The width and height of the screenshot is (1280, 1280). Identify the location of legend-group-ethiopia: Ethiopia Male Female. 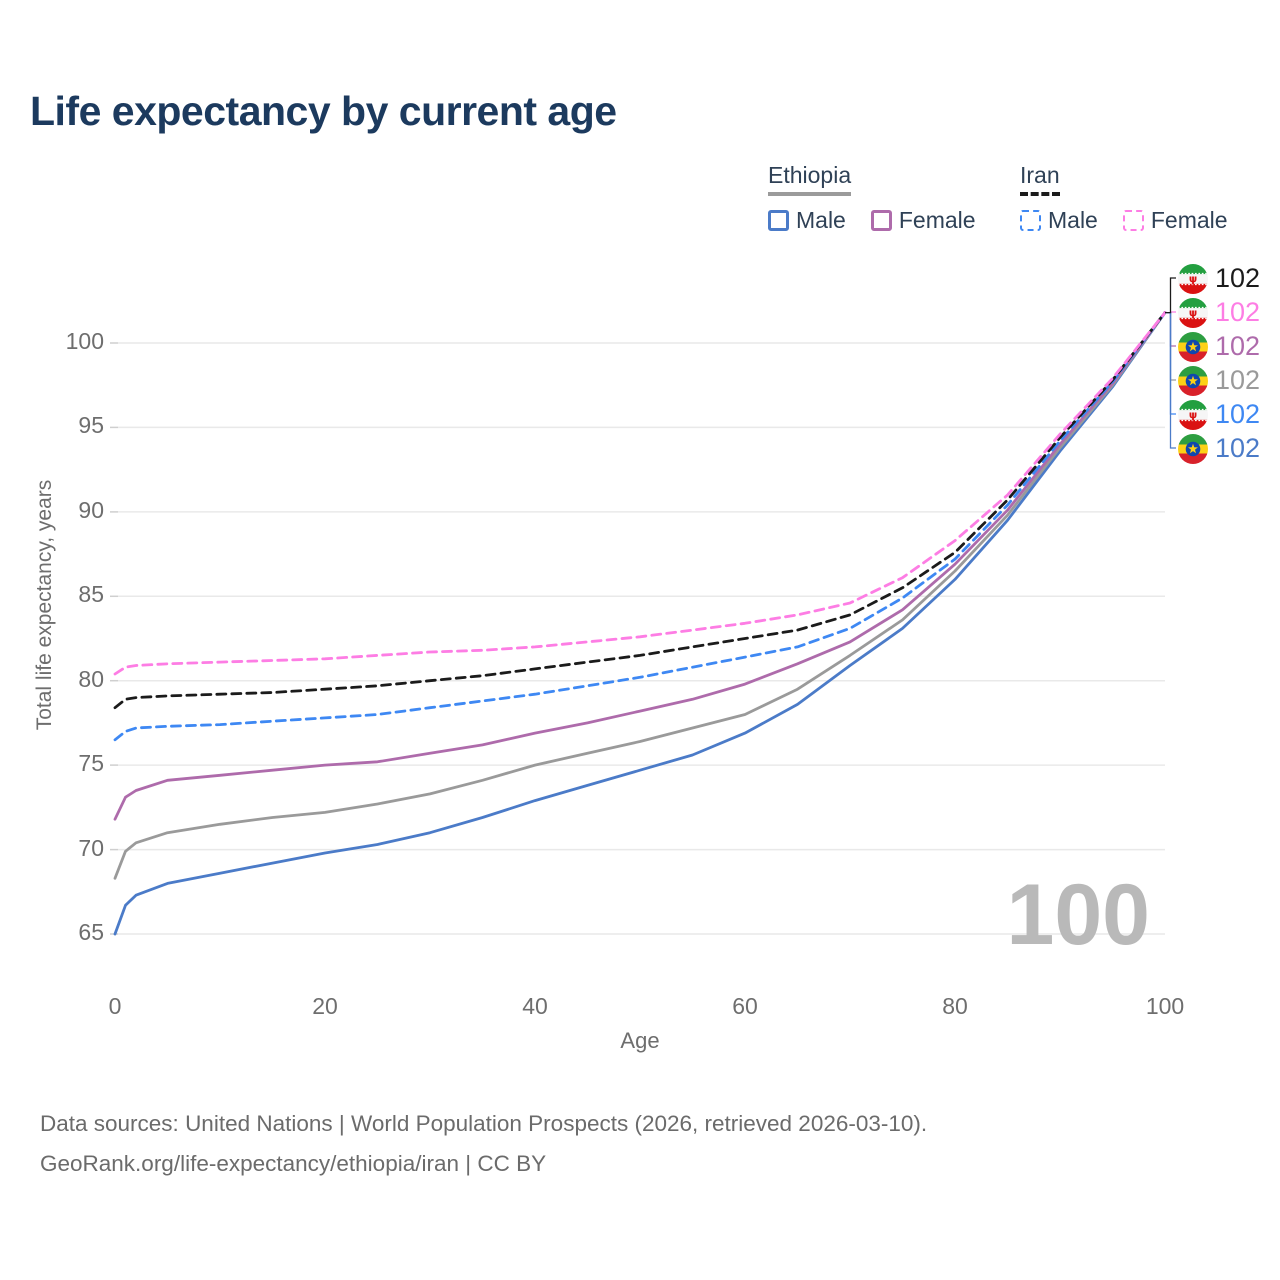
(872, 198).